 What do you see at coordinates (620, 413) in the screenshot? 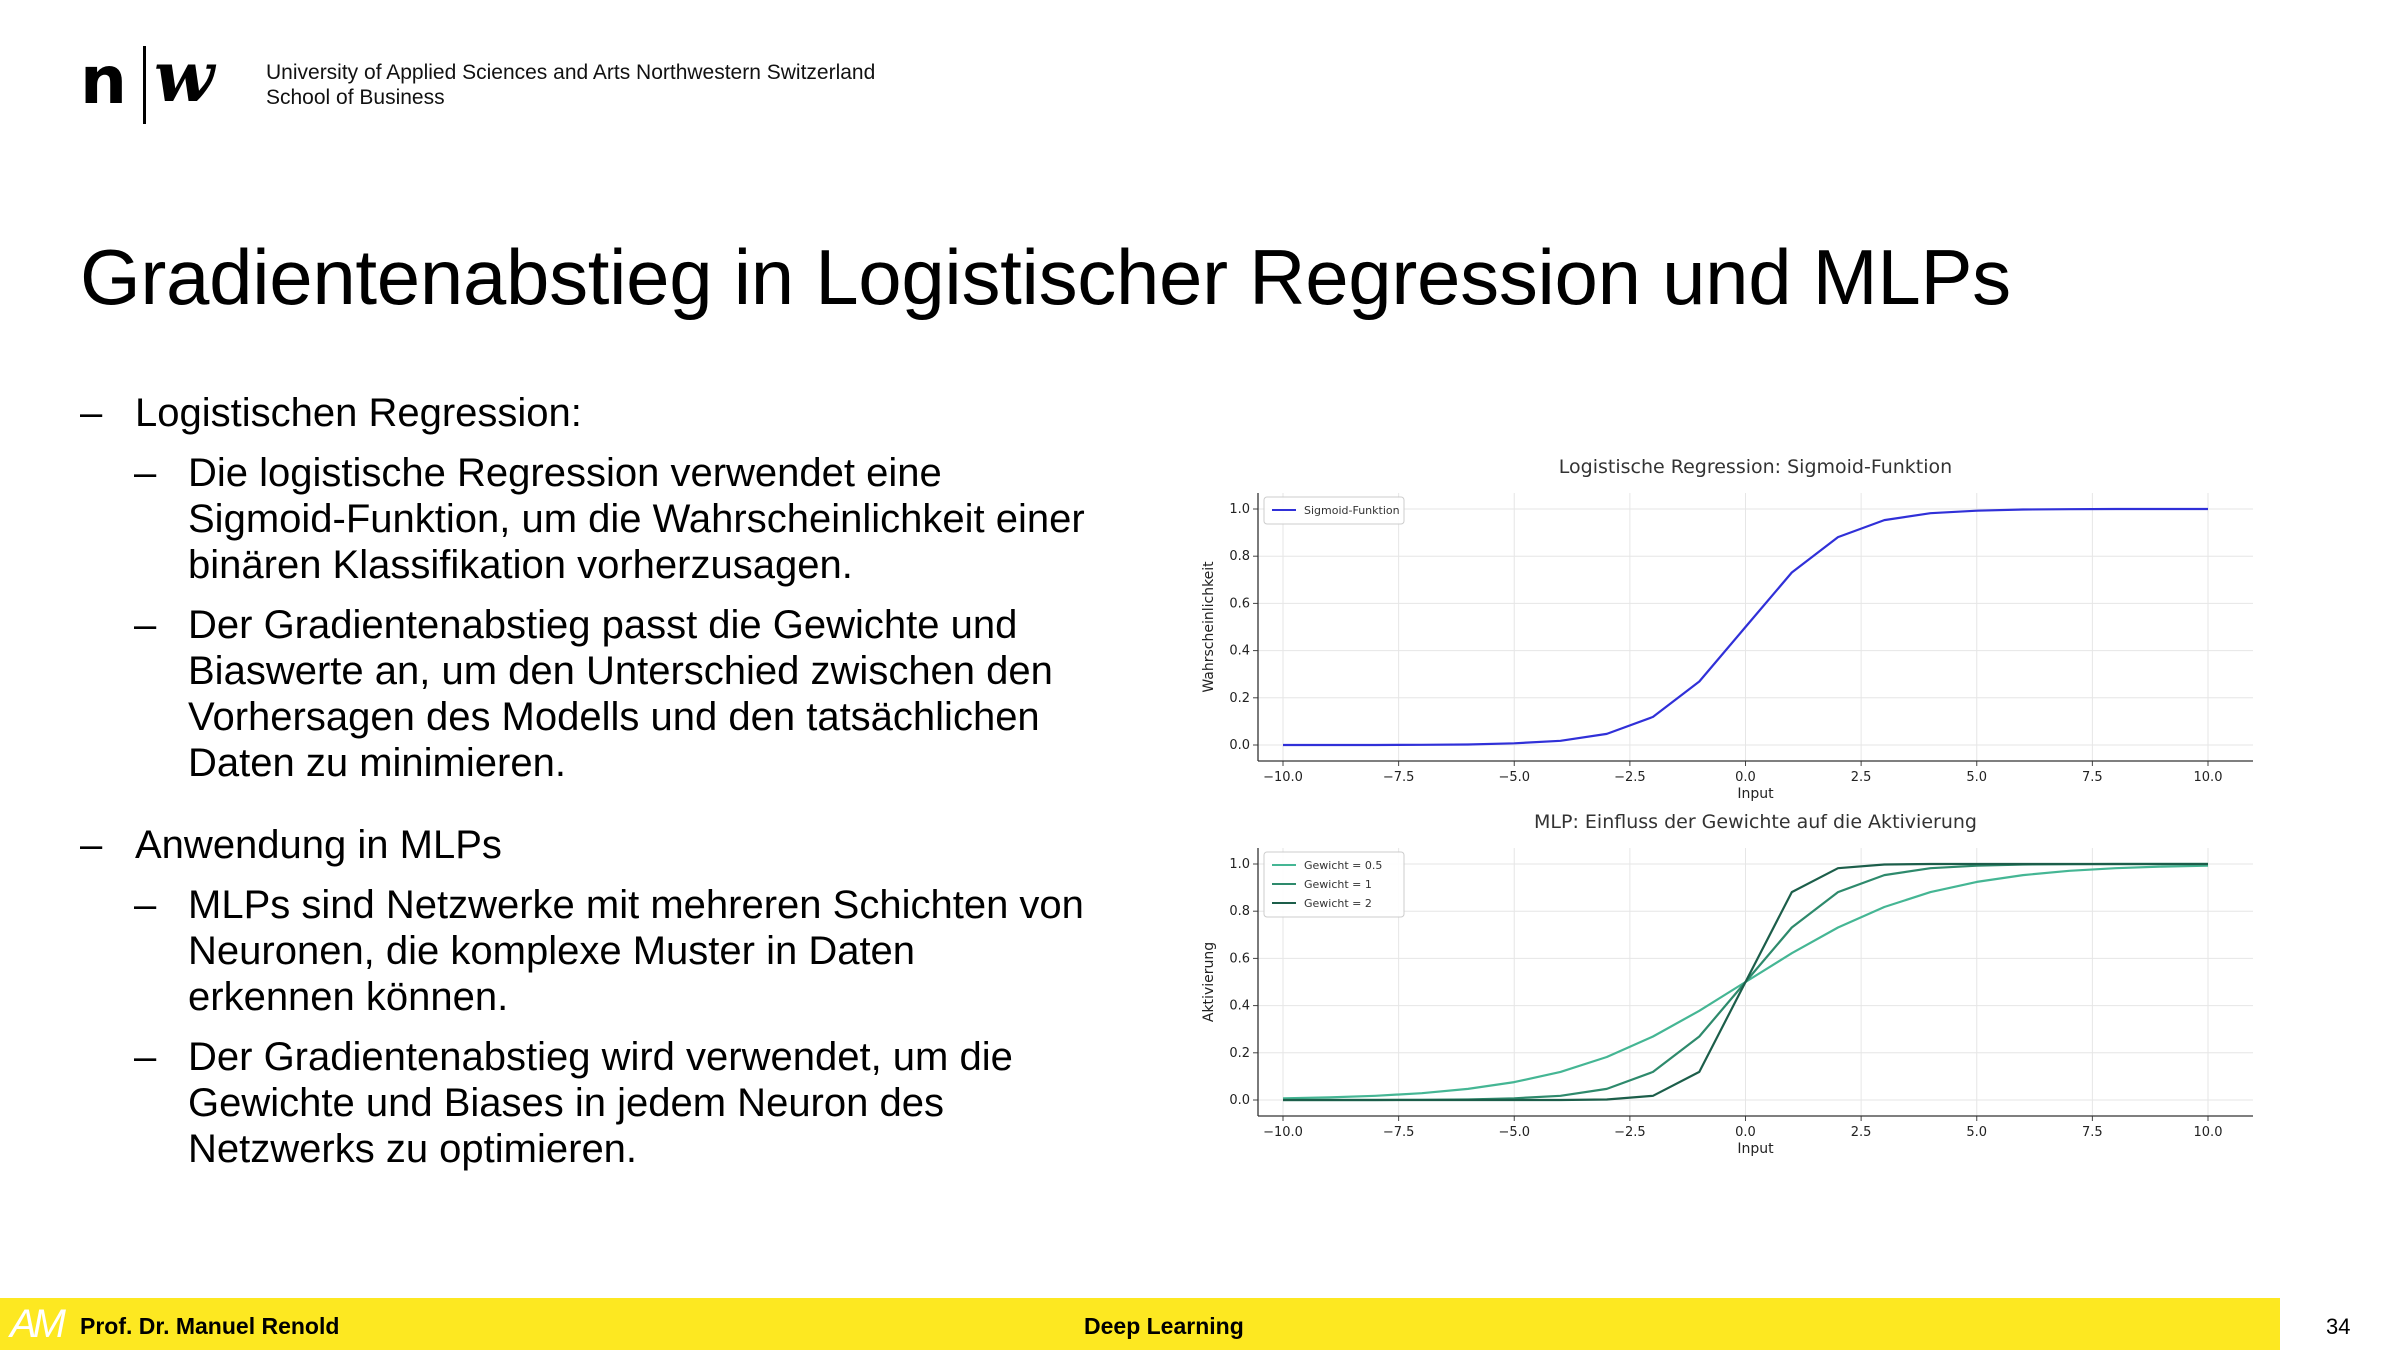
I see `bullet-level1: – Logistischen Regression:` at bounding box center [620, 413].